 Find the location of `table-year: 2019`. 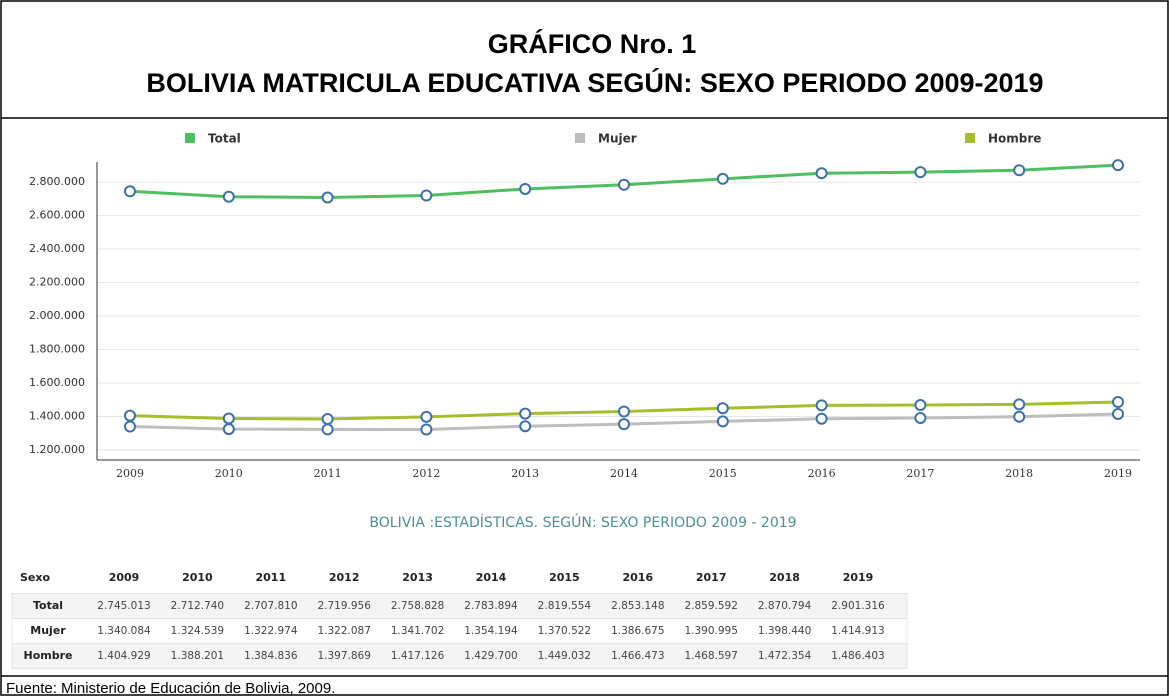

table-year: 2019 is located at coordinates (858, 577).